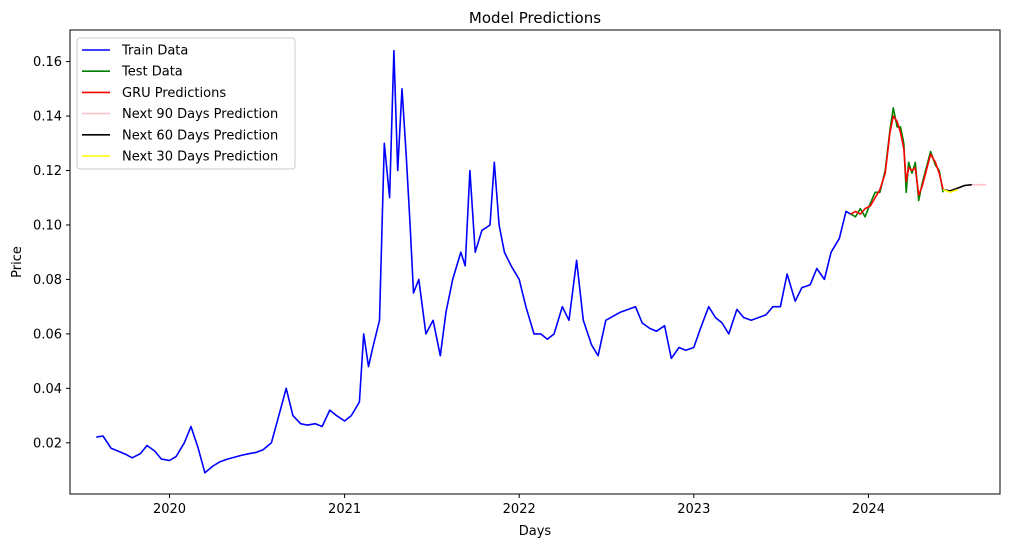  I want to click on x-tick-label: 2022, so click(519, 509).